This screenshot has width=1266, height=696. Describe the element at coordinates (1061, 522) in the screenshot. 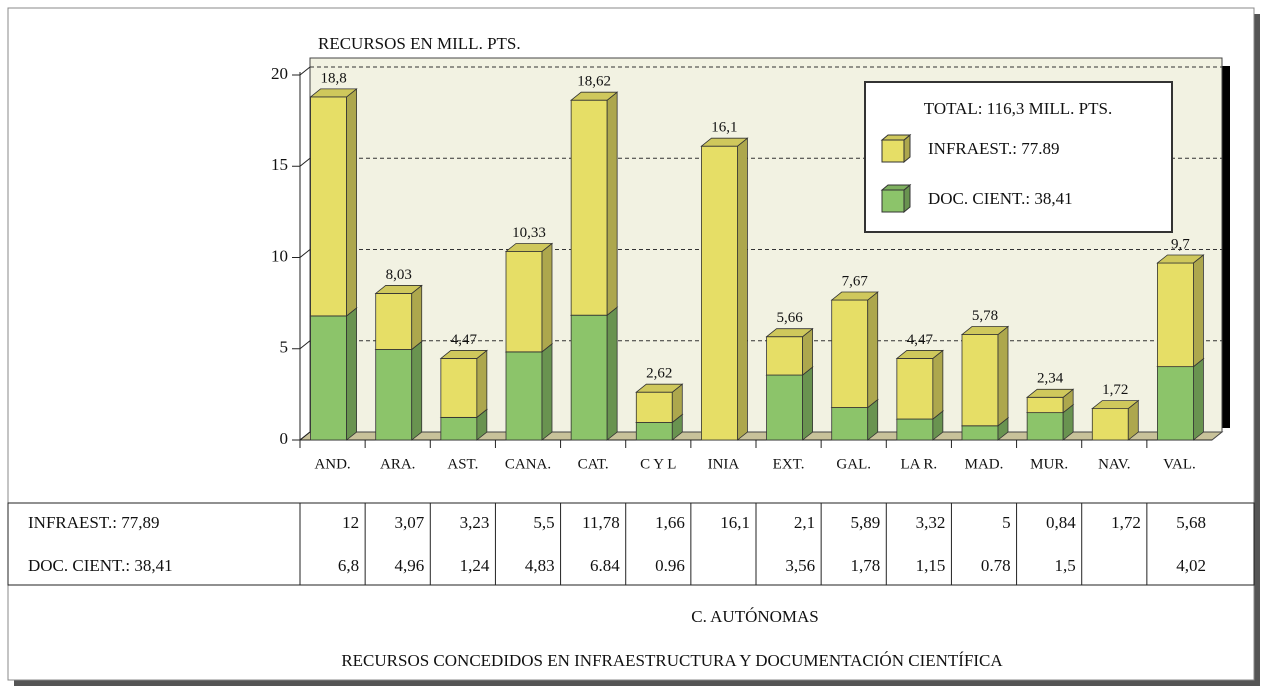

I see `table-cell: 0,84` at that location.